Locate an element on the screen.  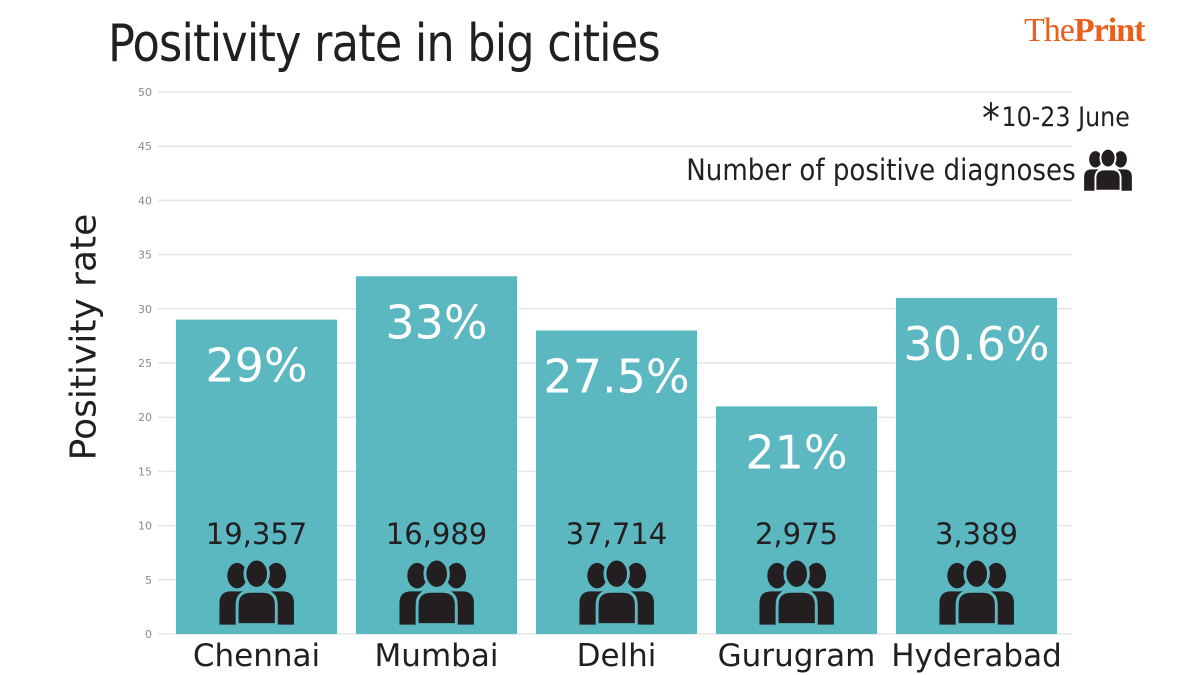
y-tick-label: 25 is located at coordinates (145, 363).